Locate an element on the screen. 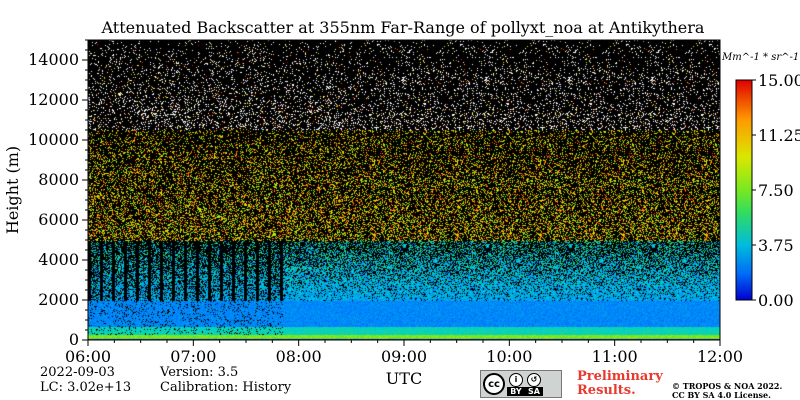 The height and width of the screenshot is (400, 800). date-label: 2022-09-03 is located at coordinates (77, 372).